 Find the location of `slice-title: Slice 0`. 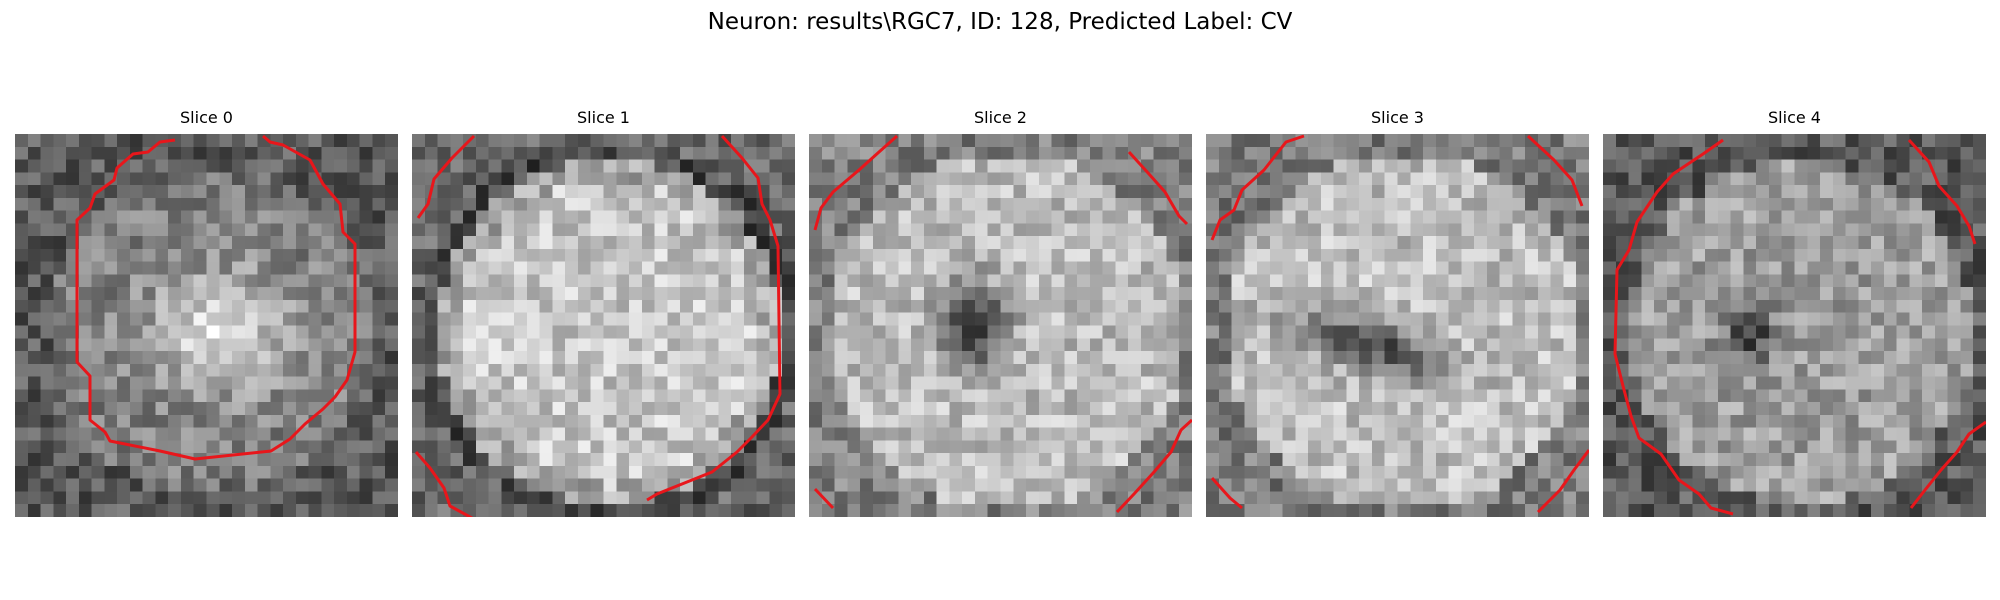

slice-title: Slice 0 is located at coordinates (206, 117).